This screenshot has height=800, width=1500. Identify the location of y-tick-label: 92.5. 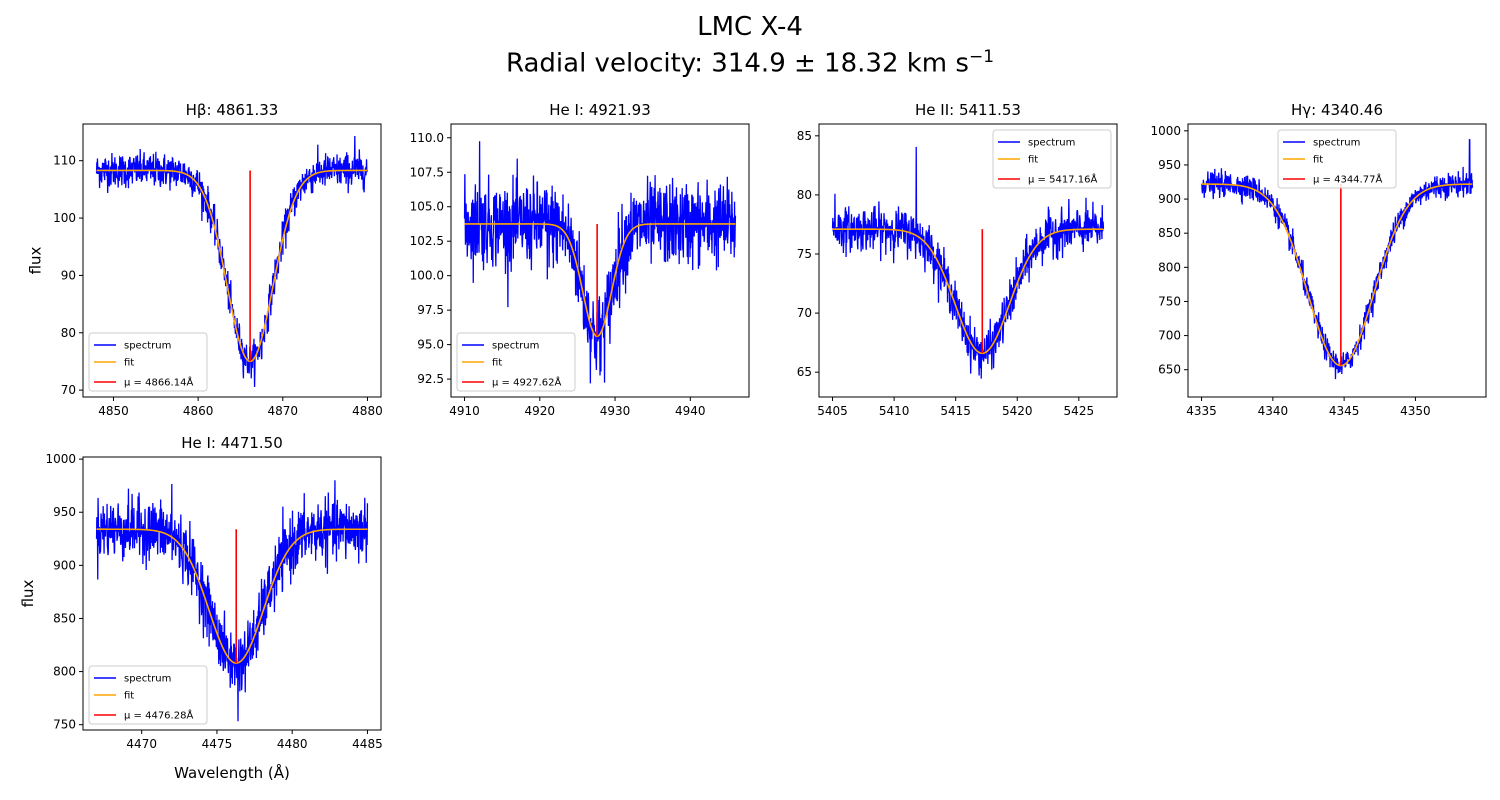
(430, 379).